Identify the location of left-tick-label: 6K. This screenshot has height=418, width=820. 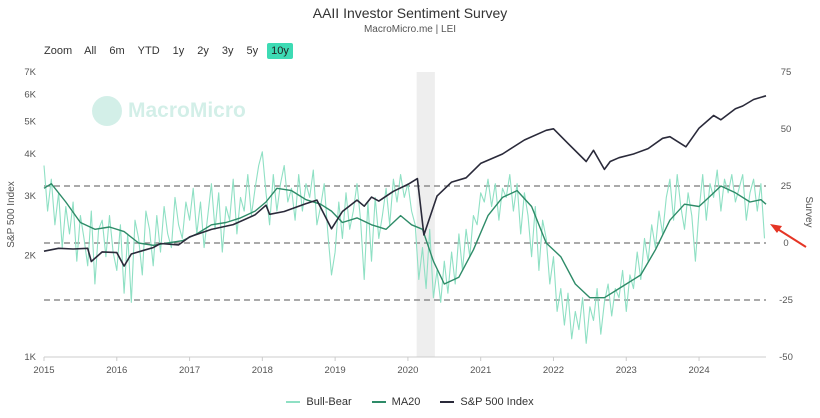
(30, 95).